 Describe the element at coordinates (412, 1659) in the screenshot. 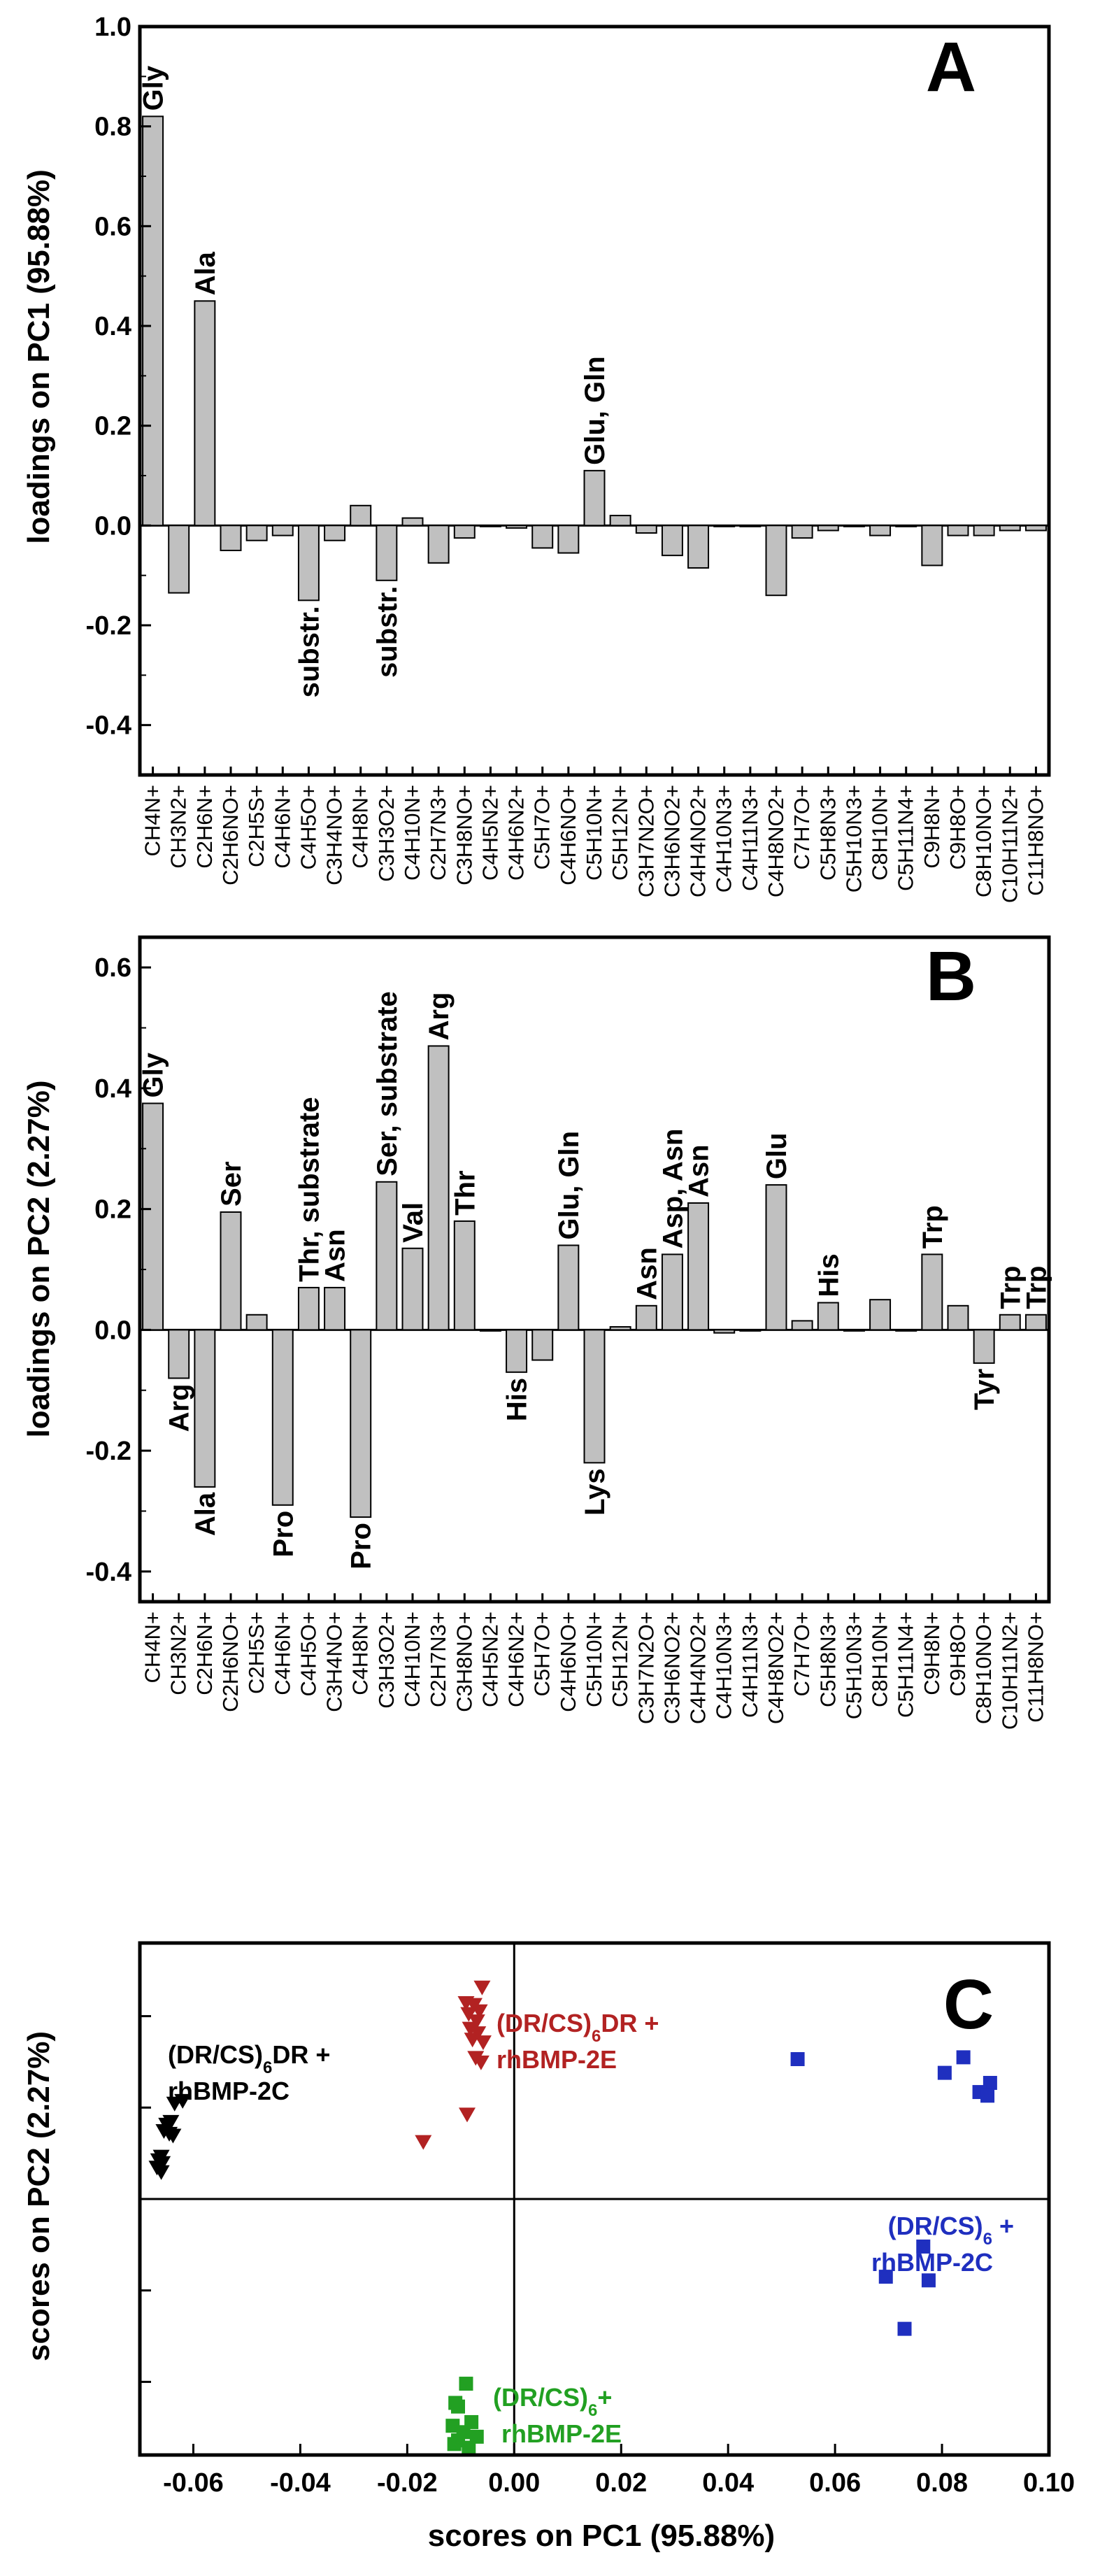

I see `panel-b-x-tick-label: C4H10N+` at that location.